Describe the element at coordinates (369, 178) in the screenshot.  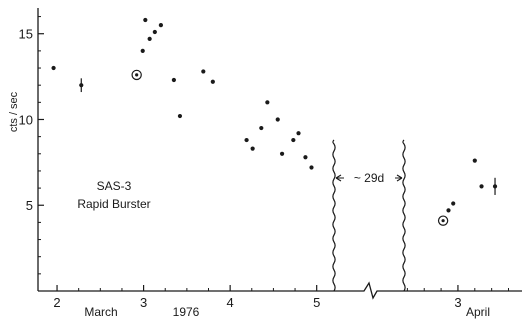
I see `gap-duration-label: ~ 29d` at that location.